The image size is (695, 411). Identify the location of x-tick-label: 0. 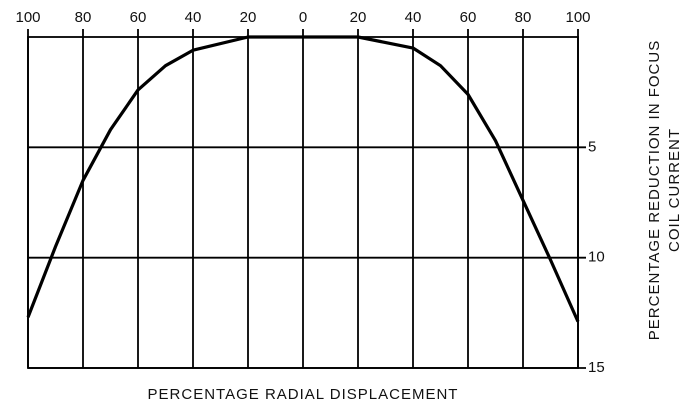
(303, 17).